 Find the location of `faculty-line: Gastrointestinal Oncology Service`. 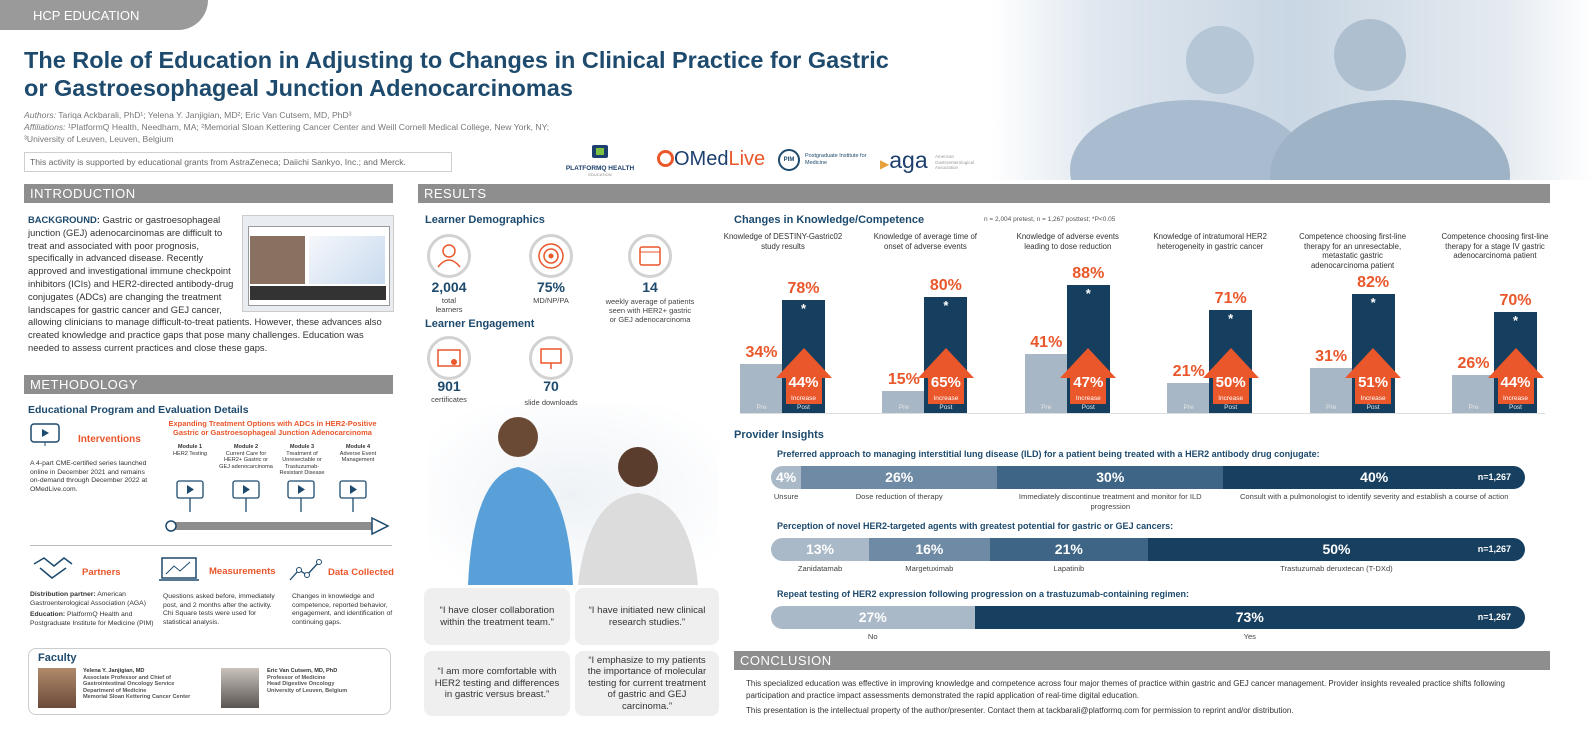

faculty-line: Gastrointestinal Oncology Service is located at coordinates (129, 684).